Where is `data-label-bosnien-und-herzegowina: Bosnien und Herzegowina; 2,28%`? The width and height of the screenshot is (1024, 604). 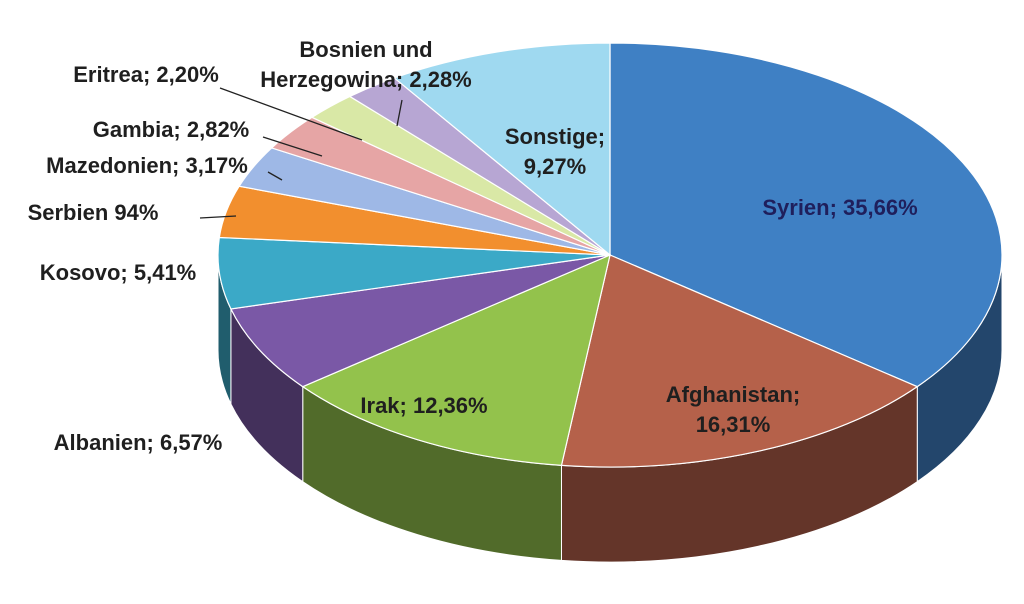
data-label-bosnien-und-herzegowina: Bosnien und Herzegowina; 2,28% is located at coordinates (366, 64).